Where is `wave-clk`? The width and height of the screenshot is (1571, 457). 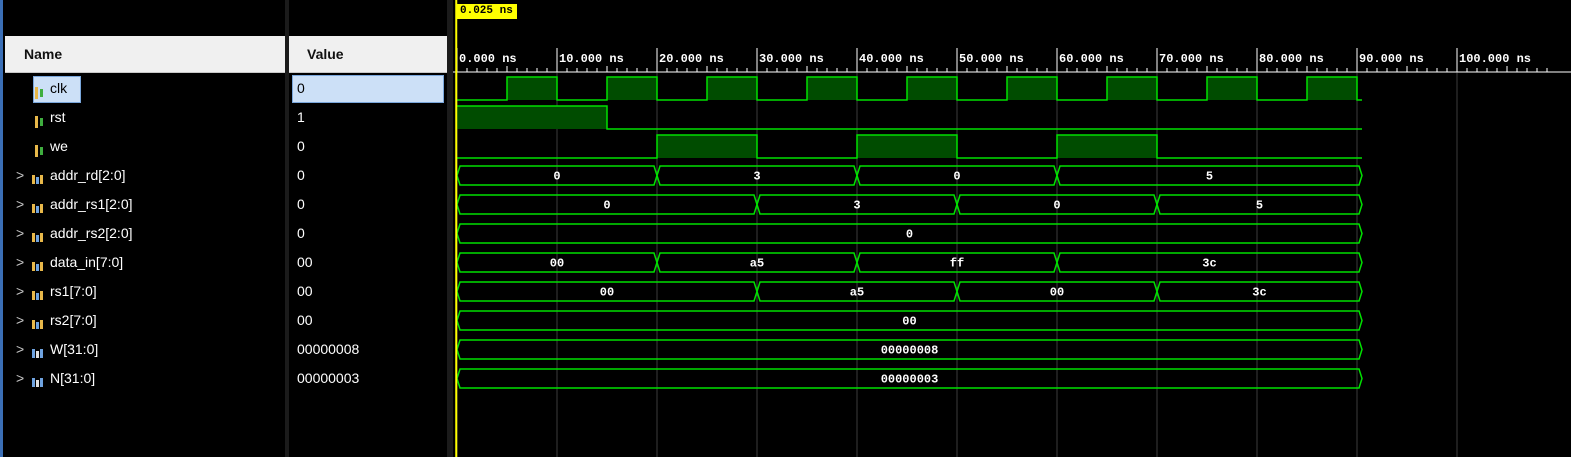 wave-clk is located at coordinates (909, 88).